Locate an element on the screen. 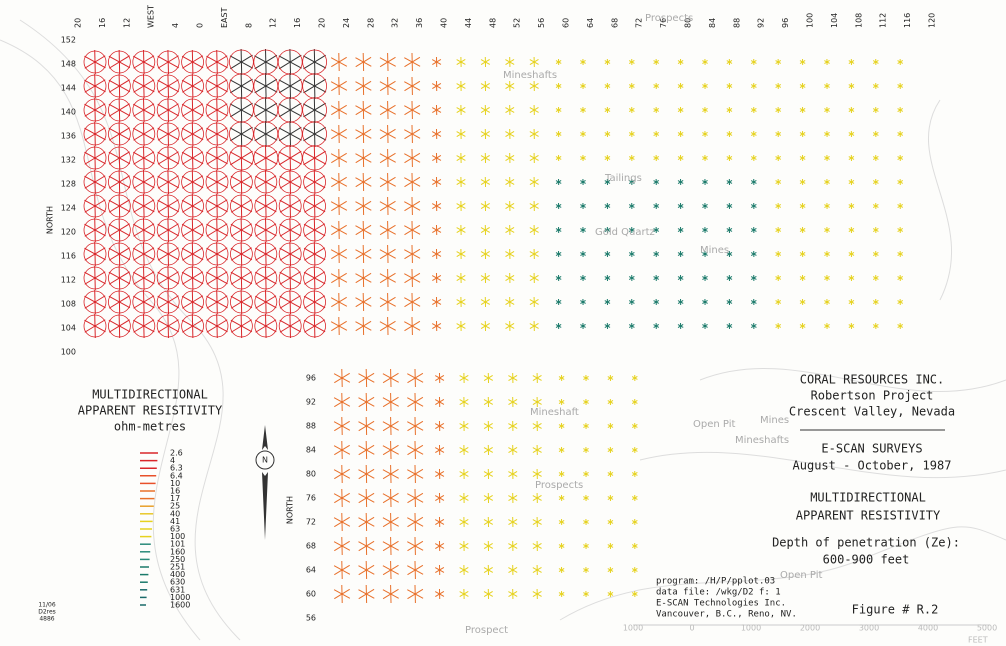  scale-label: 1000 is located at coordinates (633, 628).